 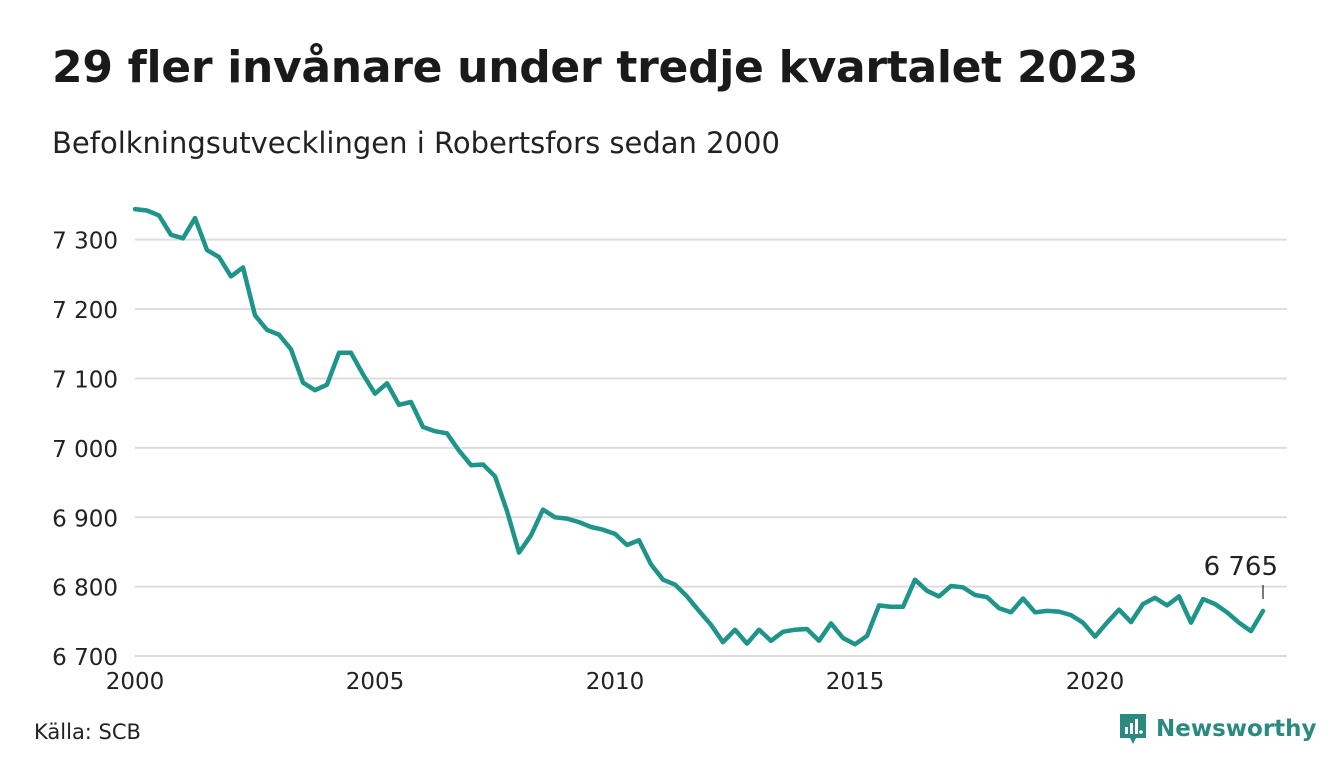 I want to click on source-note: Källa: SCB, so click(x=87, y=732).